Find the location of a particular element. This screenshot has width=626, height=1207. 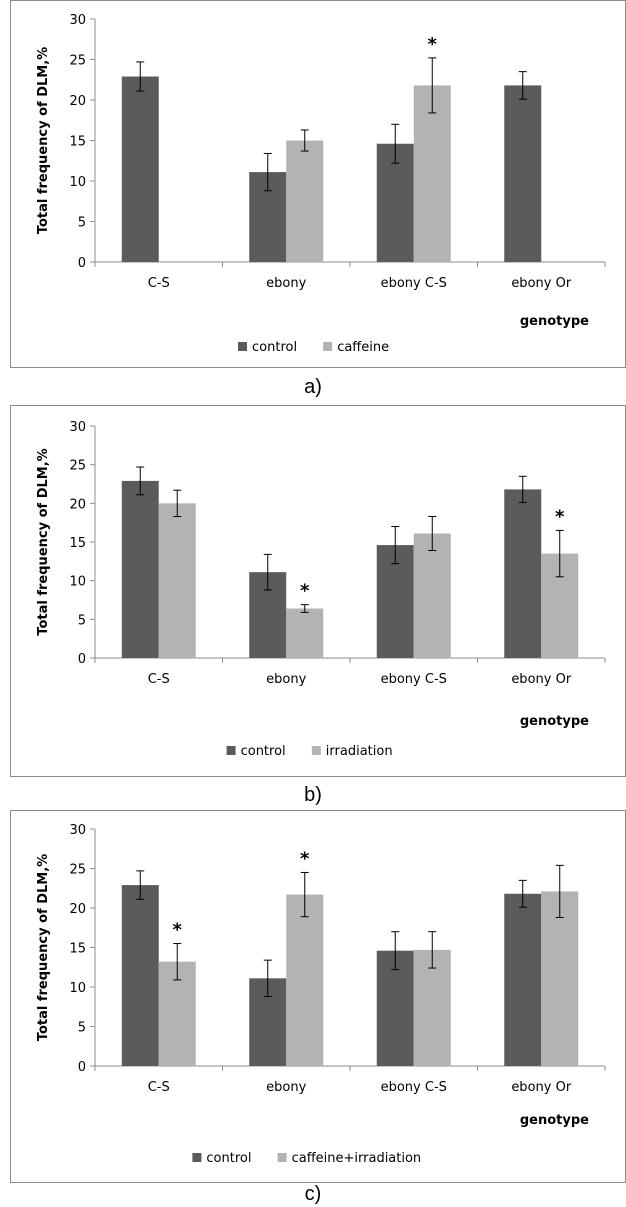

legend-label: irradiation is located at coordinates (359, 751).